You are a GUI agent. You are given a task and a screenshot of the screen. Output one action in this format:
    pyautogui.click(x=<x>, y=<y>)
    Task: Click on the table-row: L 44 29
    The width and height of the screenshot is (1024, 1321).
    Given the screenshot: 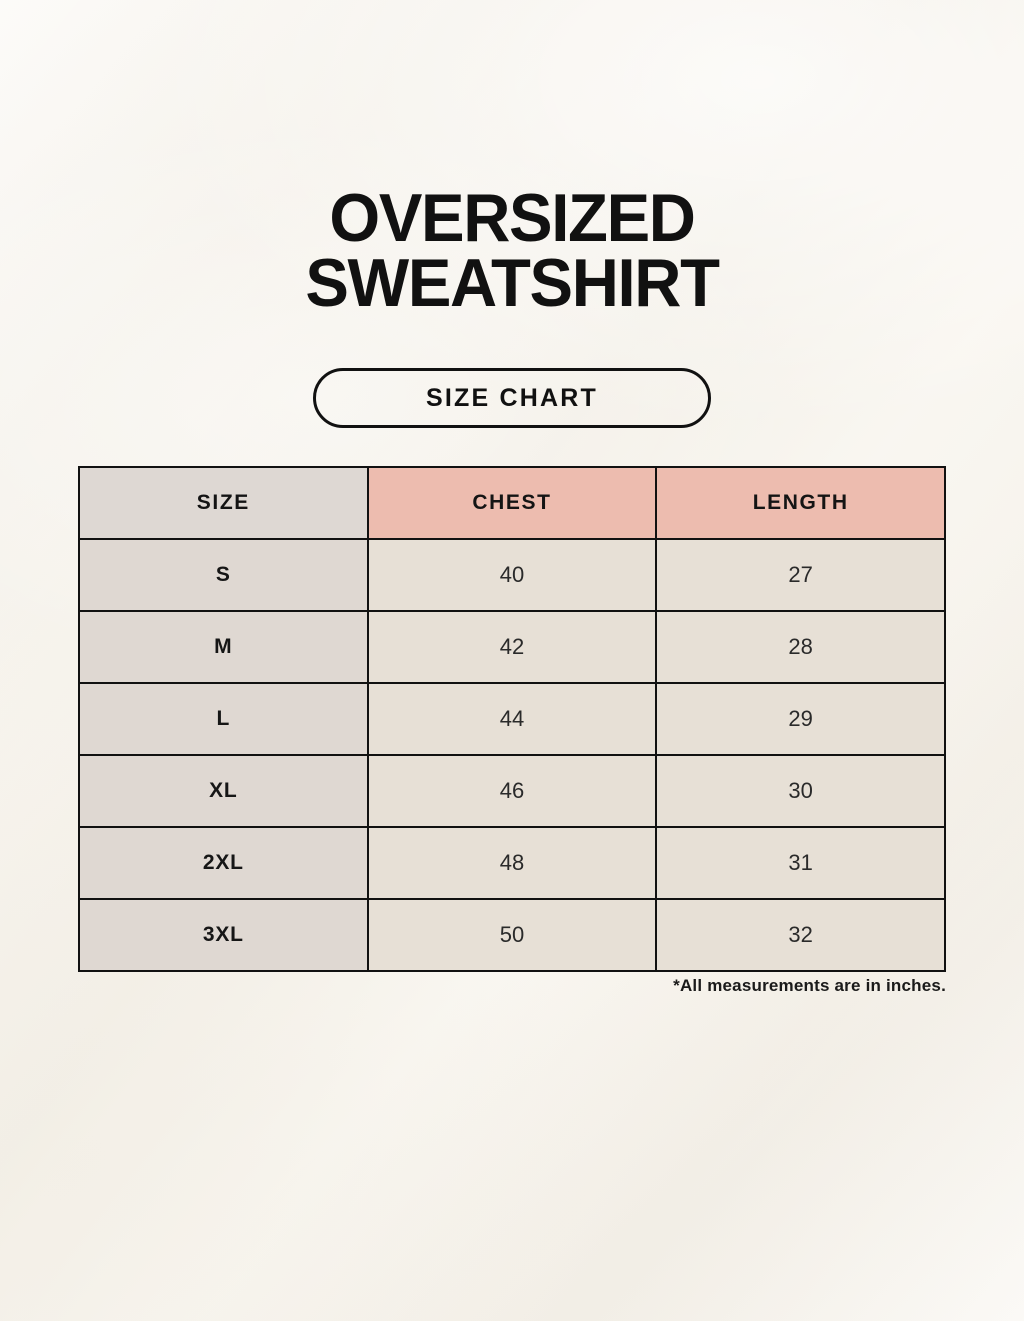 What is the action you would take?
    pyautogui.click(x=512, y=719)
    